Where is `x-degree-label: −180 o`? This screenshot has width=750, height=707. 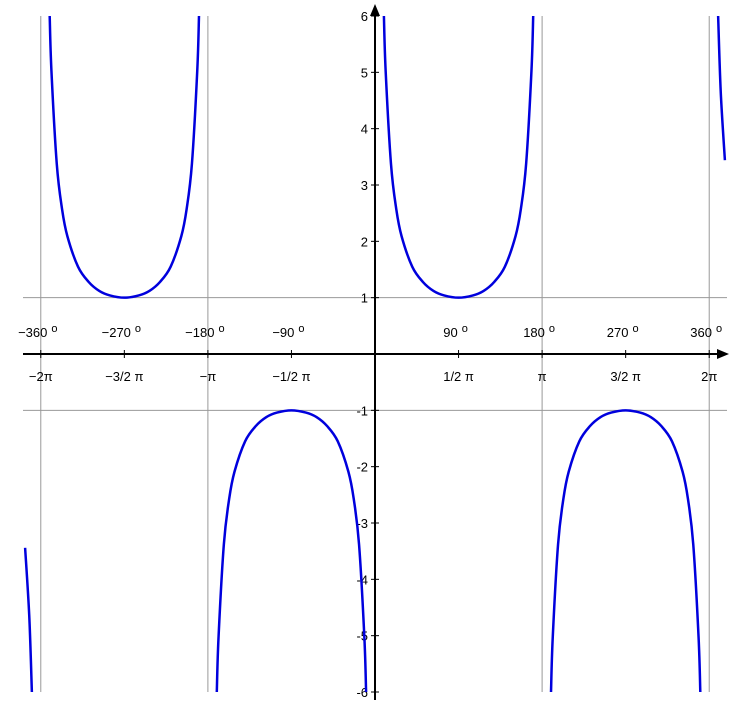
x-degree-label: −180 o is located at coordinates (204, 331).